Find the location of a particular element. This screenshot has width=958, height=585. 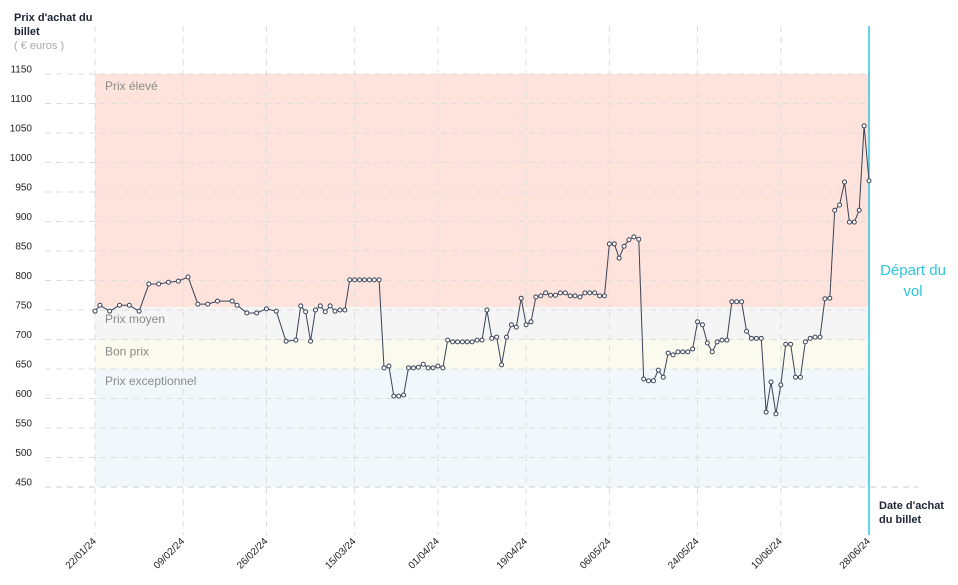

y-tick-label: 650 is located at coordinates (23, 365).